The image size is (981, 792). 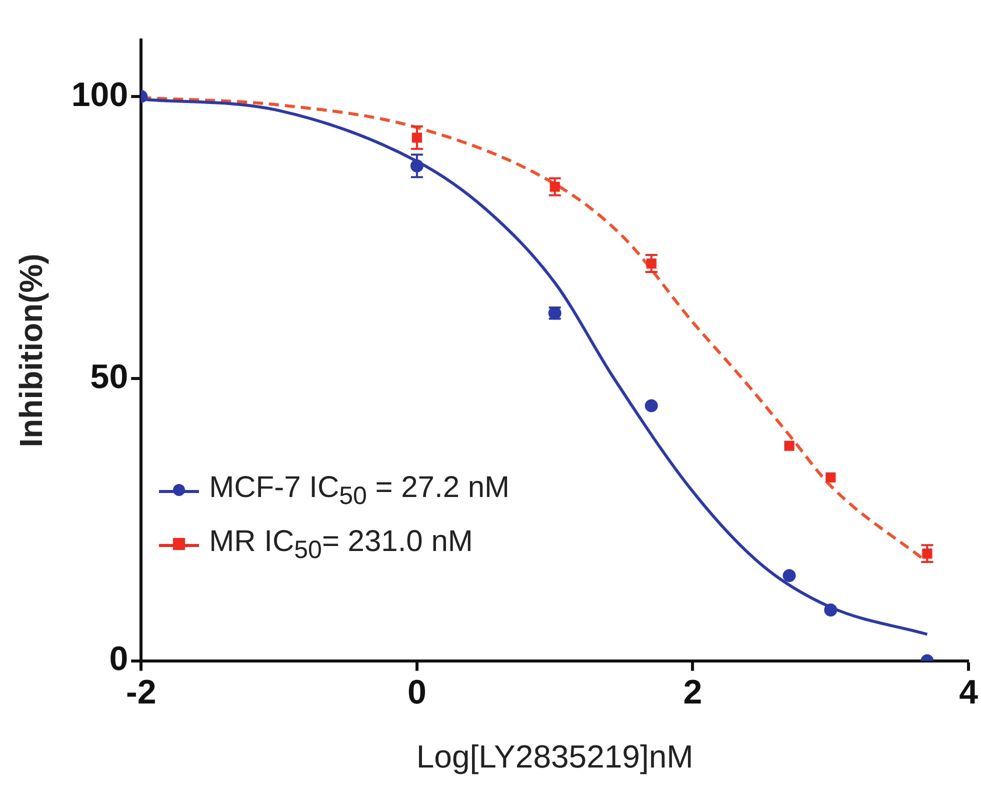 I want to click on y-tick-label: 100, so click(x=99, y=95).